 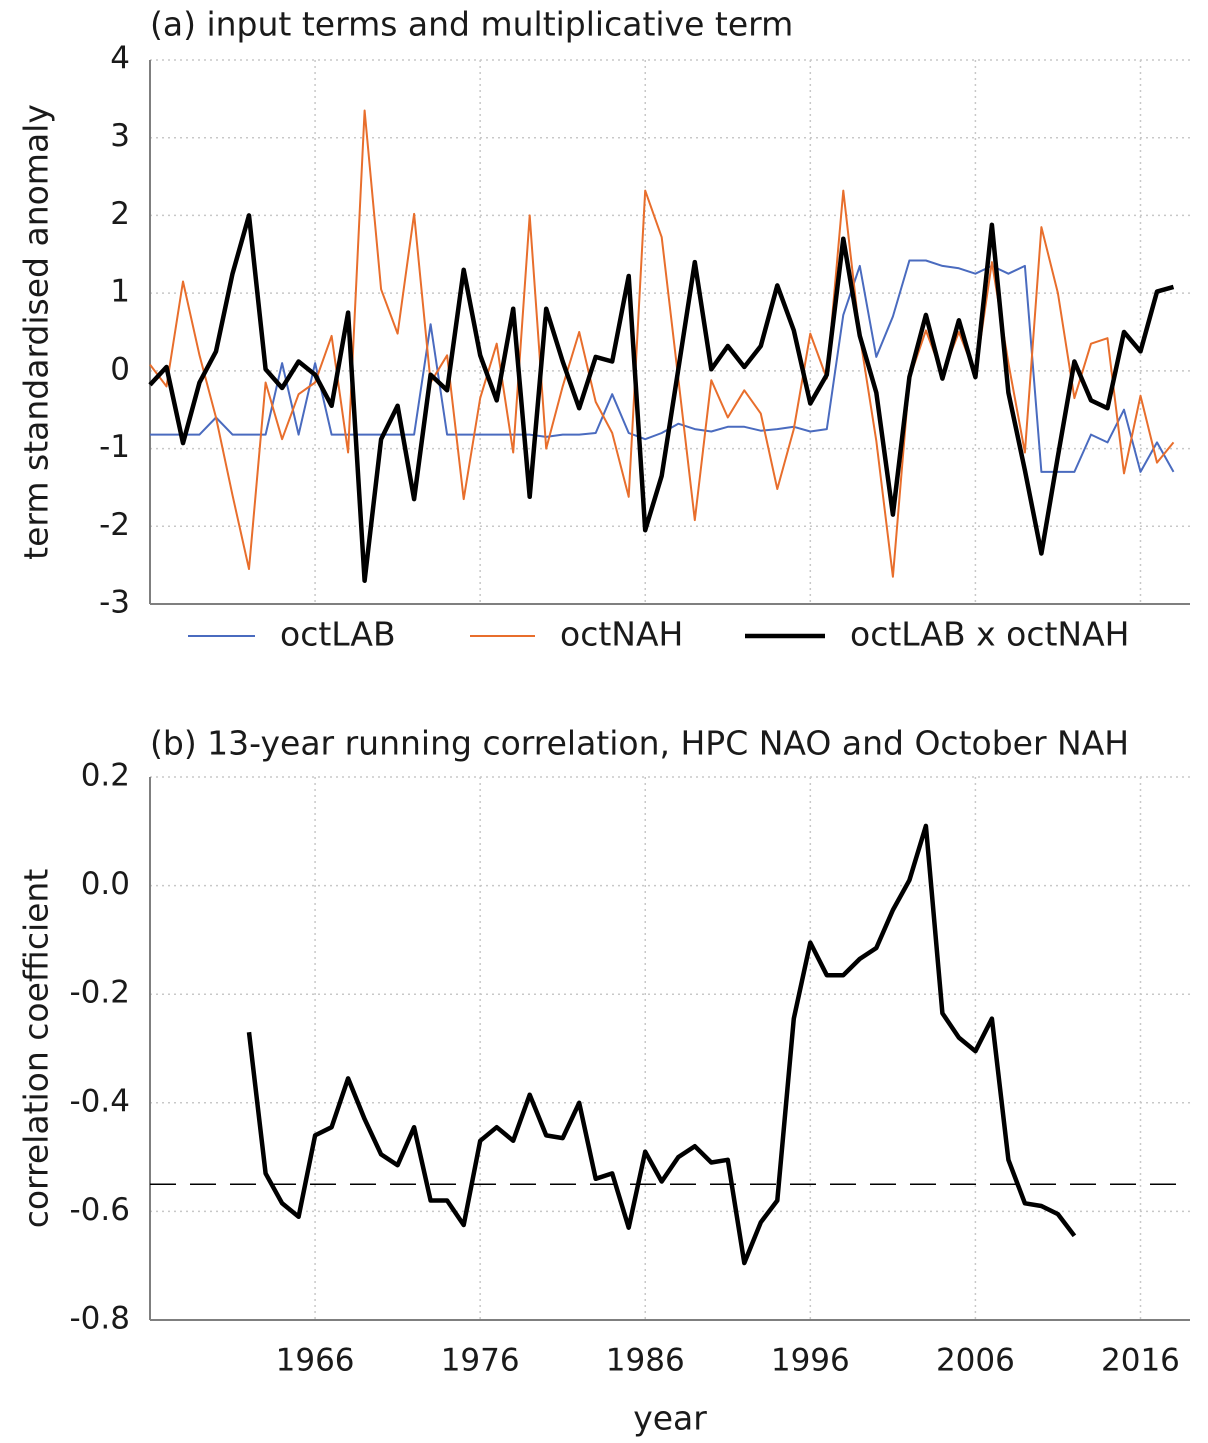 What do you see at coordinates (100, 1319) in the screenshot?
I see `y-tick-label: -0.8` at bounding box center [100, 1319].